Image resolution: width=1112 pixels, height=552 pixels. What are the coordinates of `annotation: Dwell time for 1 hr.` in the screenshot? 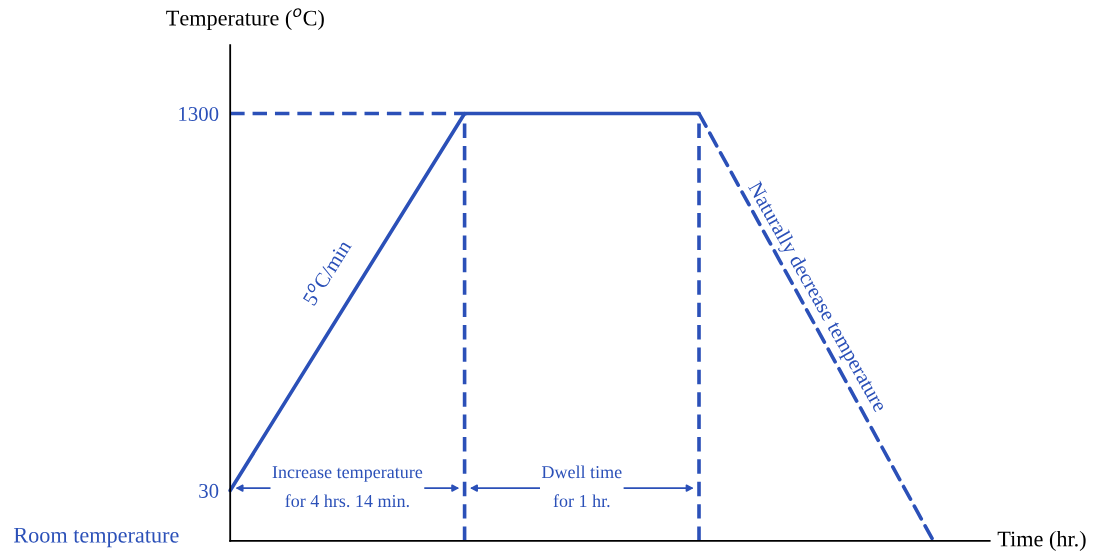 It's located at (581, 486).